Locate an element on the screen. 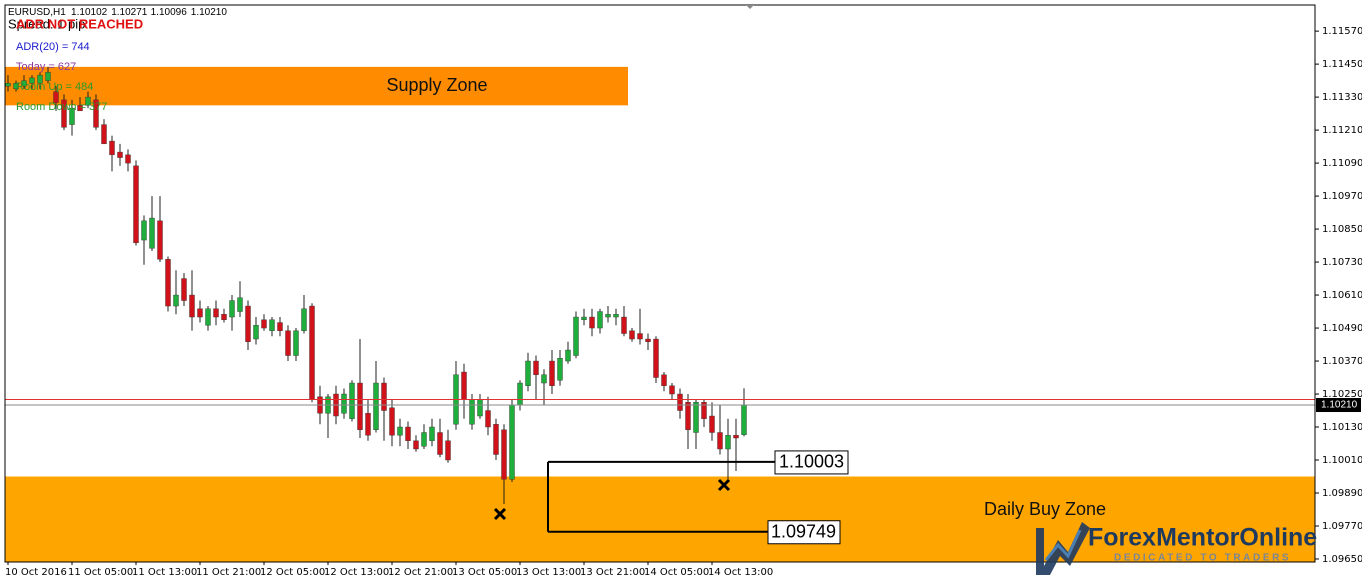  y-tick-label: 1.10370 is located at coordinates (1342, 361).